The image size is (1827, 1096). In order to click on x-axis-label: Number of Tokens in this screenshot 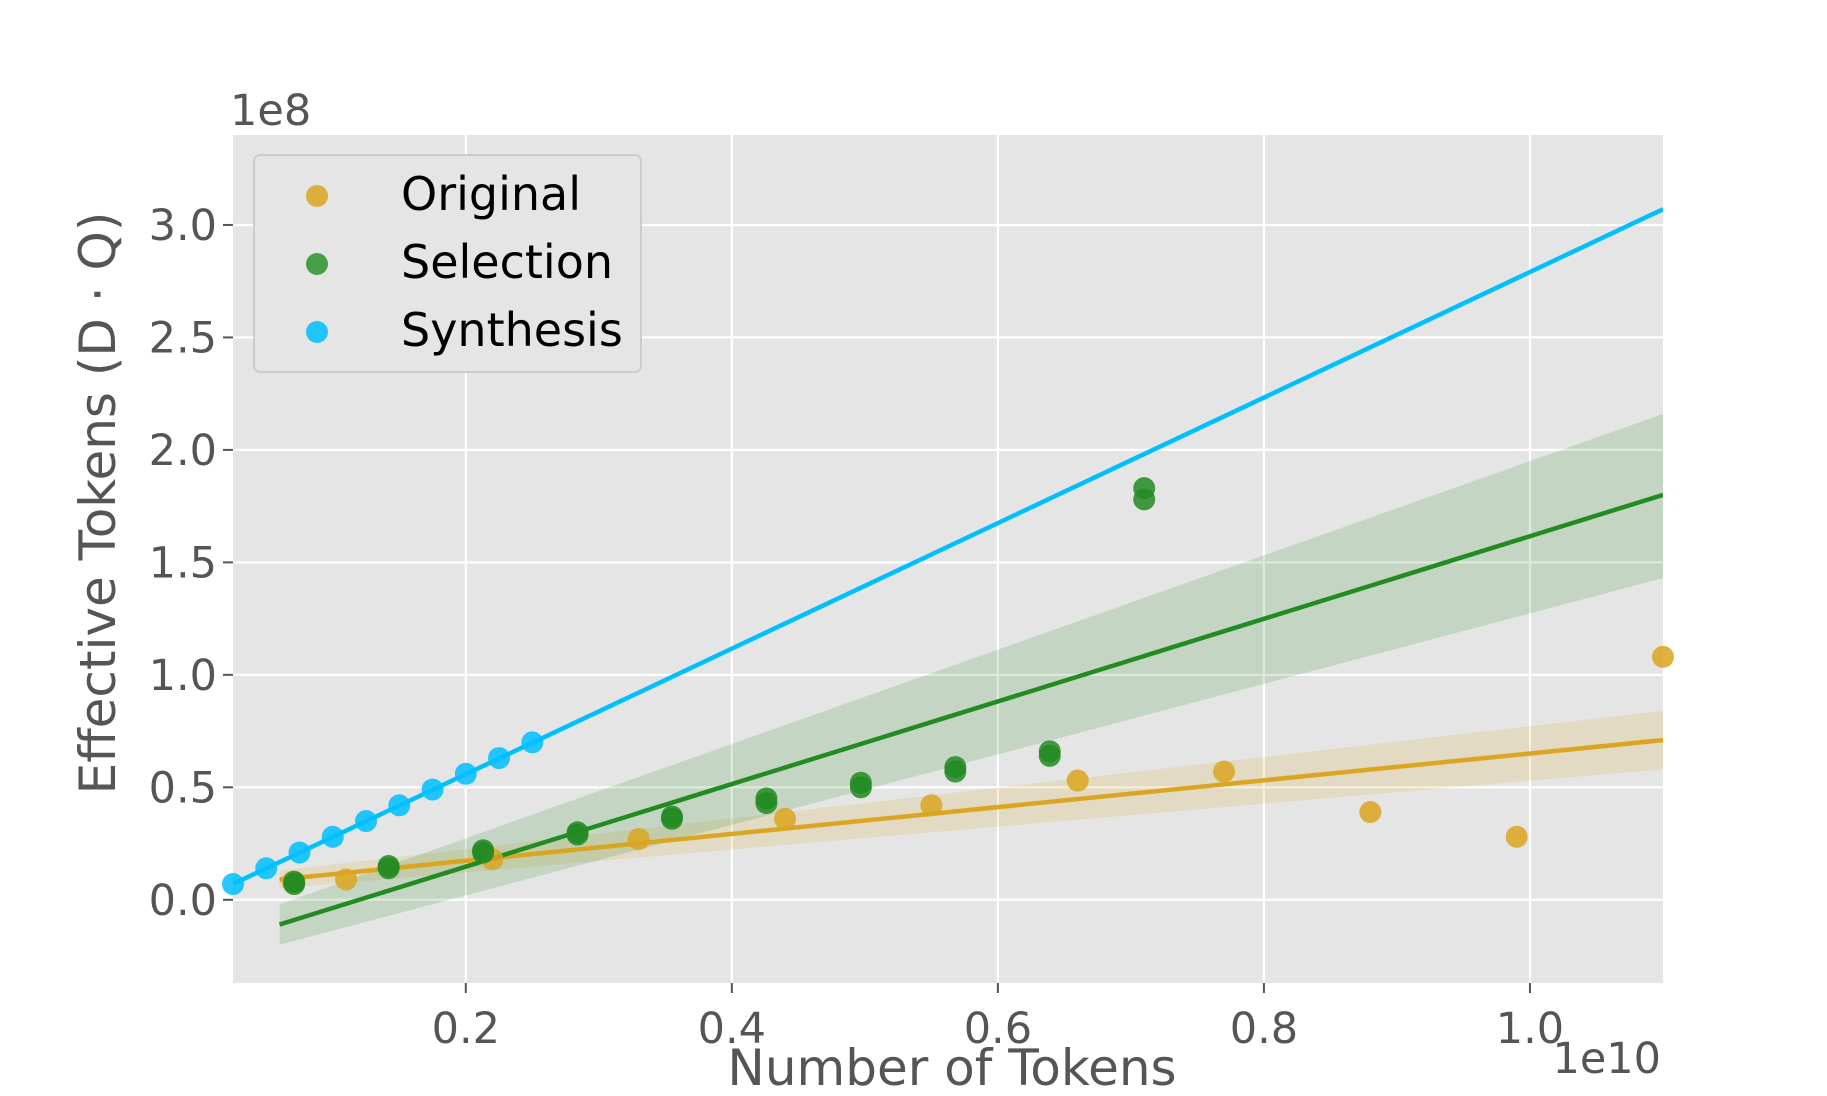, I will do `click(951, 1067)`.